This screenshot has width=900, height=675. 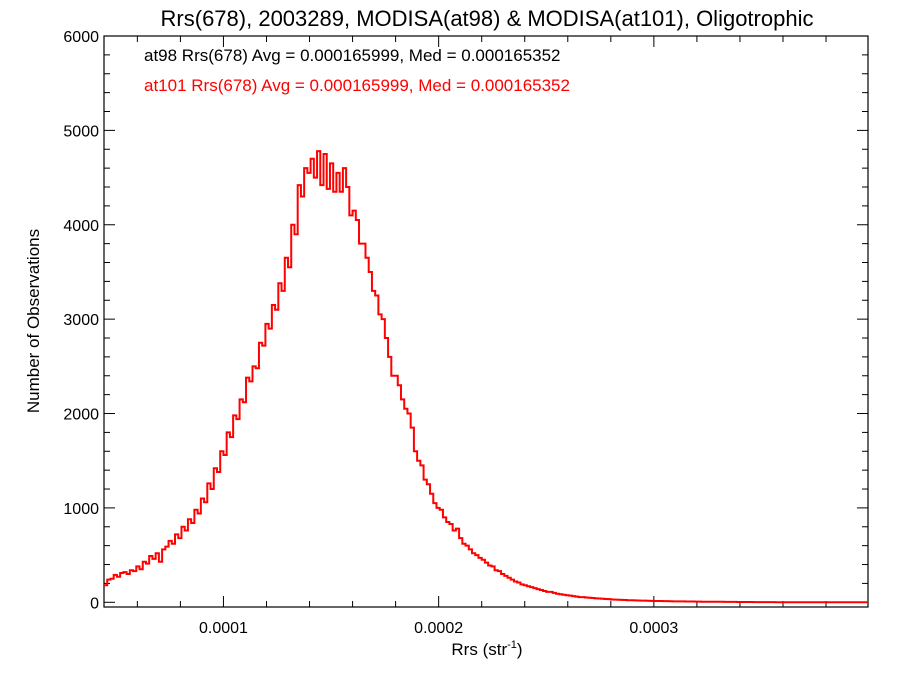 I want to click on x-tick-label: 0.0003, so click(x=653, y=628).